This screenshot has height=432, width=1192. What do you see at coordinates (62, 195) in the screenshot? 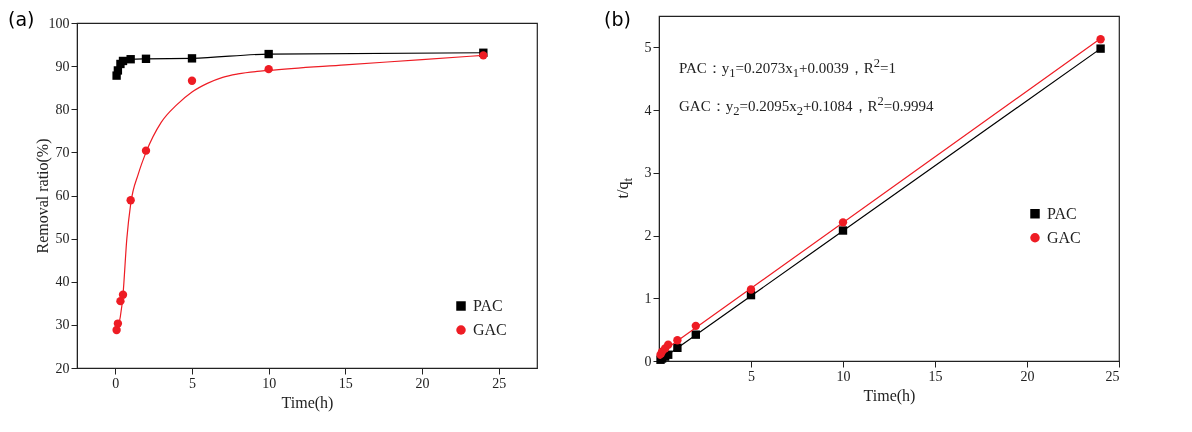
I see `y-tick-label: 60` at bounding box center [62, 195].